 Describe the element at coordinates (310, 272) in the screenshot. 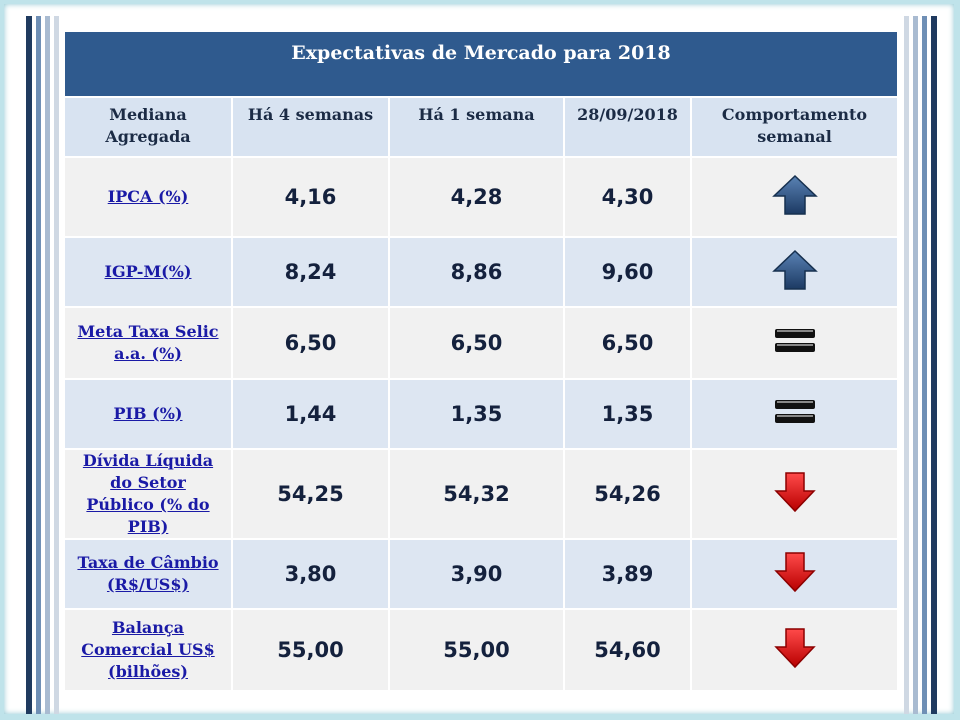

I see `value-4-weeks: 8,24` at that location.